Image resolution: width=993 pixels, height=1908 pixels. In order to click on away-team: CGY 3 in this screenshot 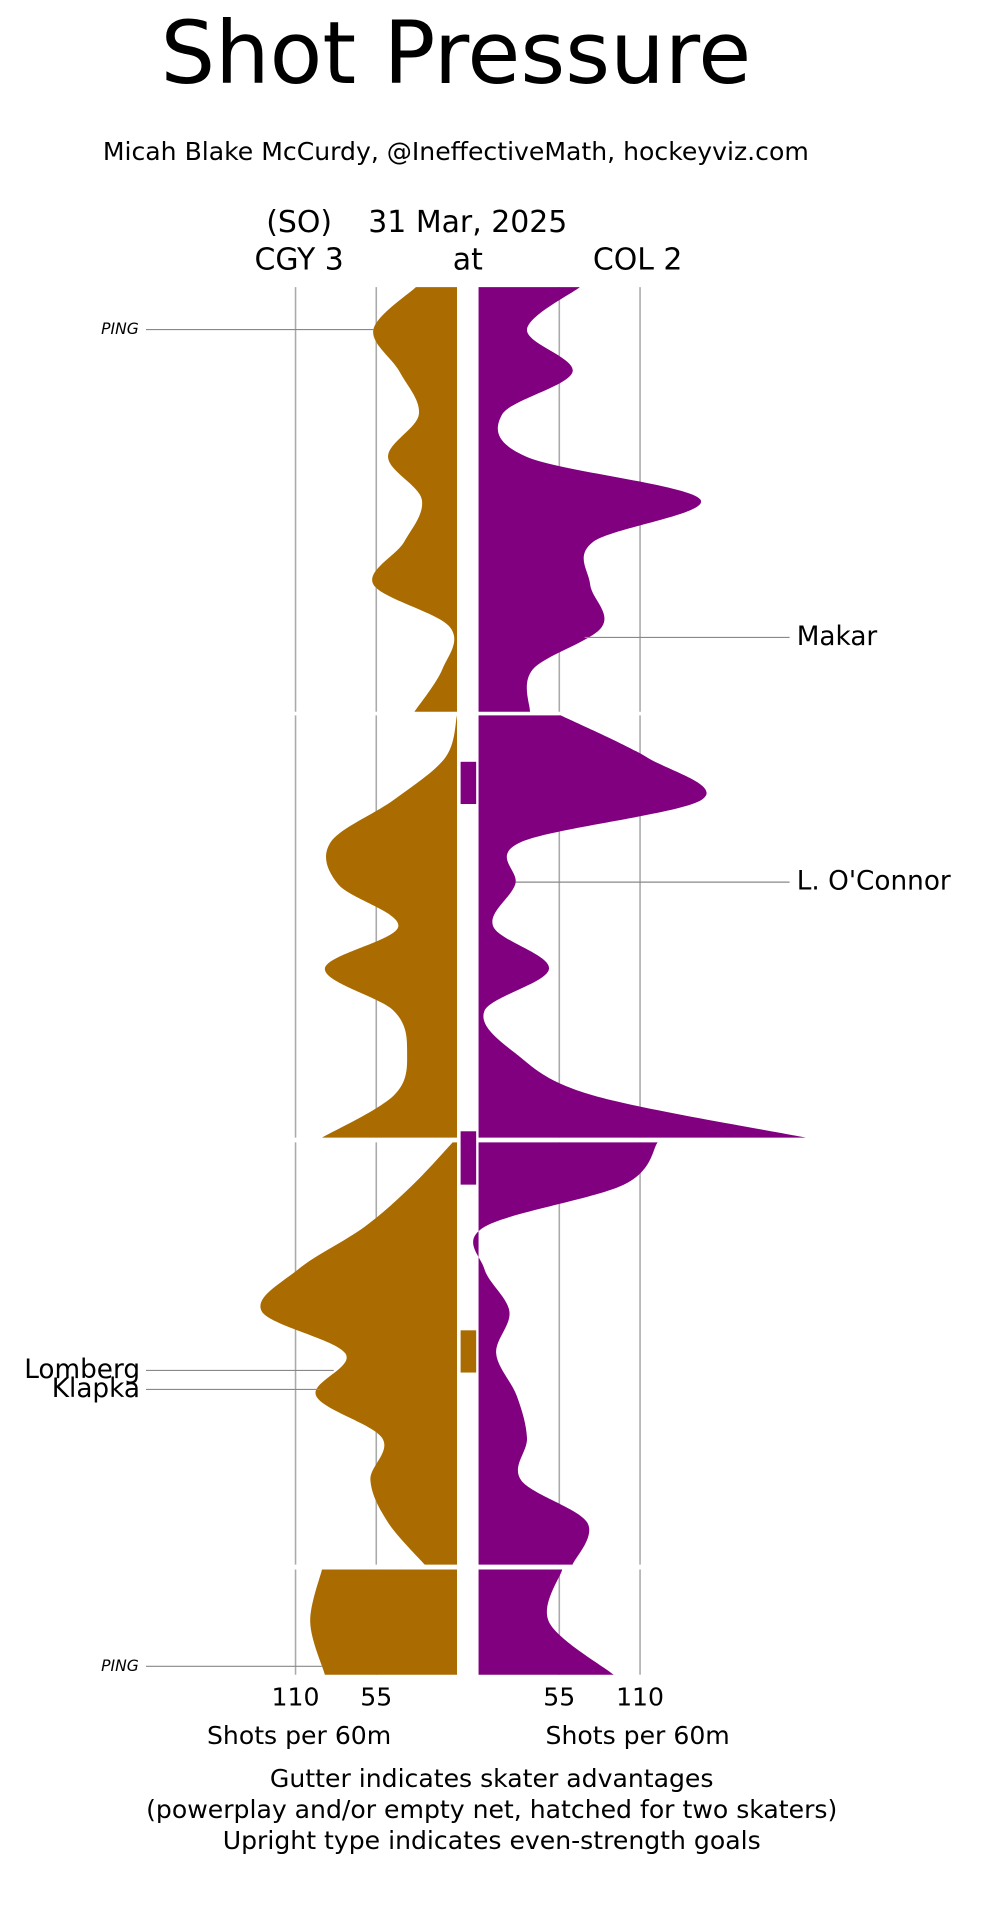, I will do `click(298, 259)`.